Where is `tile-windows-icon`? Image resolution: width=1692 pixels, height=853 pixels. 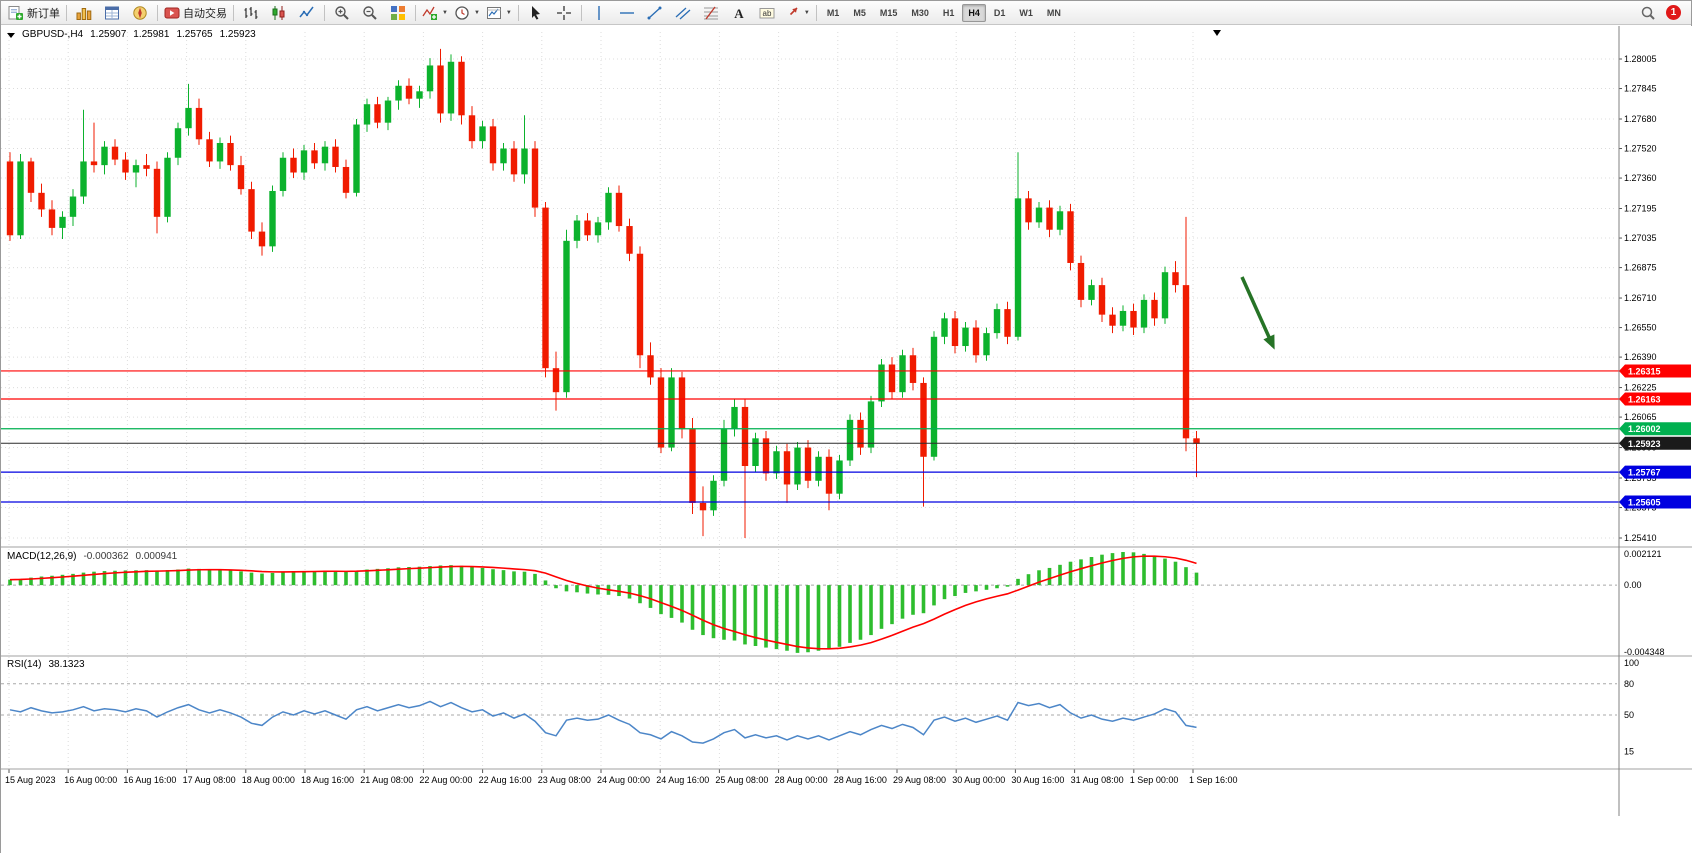 tile-windows-icon is located at coordinates (398, 13).